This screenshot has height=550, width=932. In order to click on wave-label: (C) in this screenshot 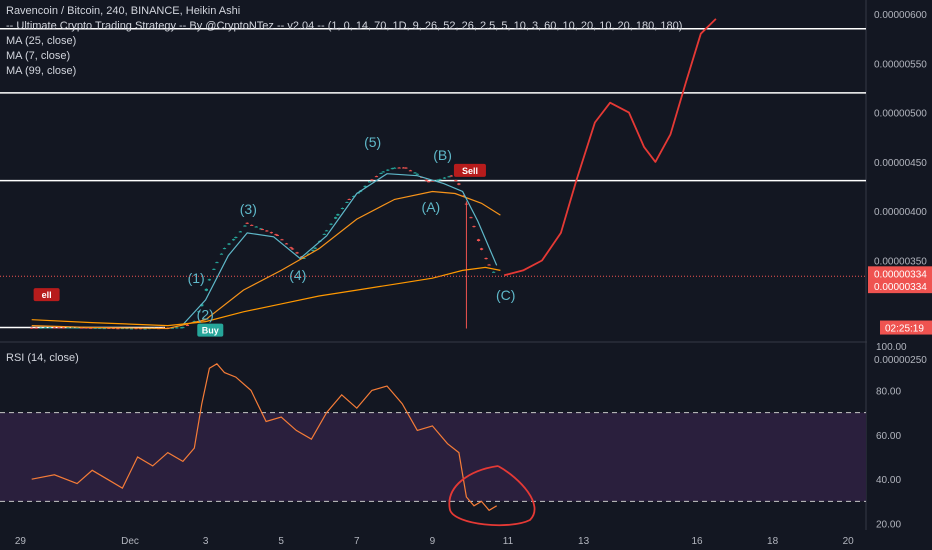, I will do `click(505, 295)`.